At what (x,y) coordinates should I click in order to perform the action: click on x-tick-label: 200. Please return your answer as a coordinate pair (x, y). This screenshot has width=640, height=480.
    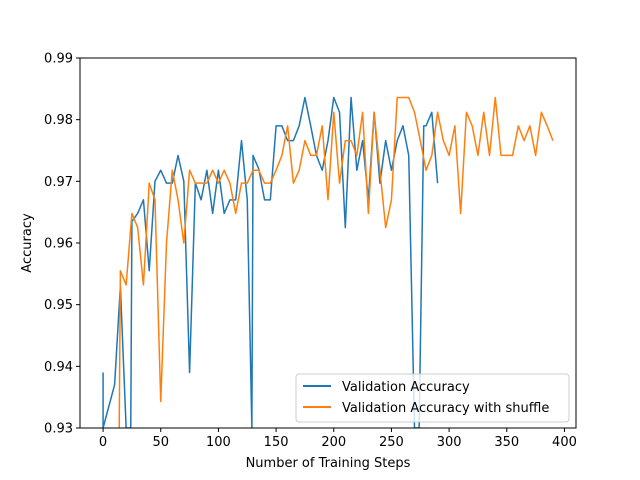
    Looking at the image, I should click on (333, 442).